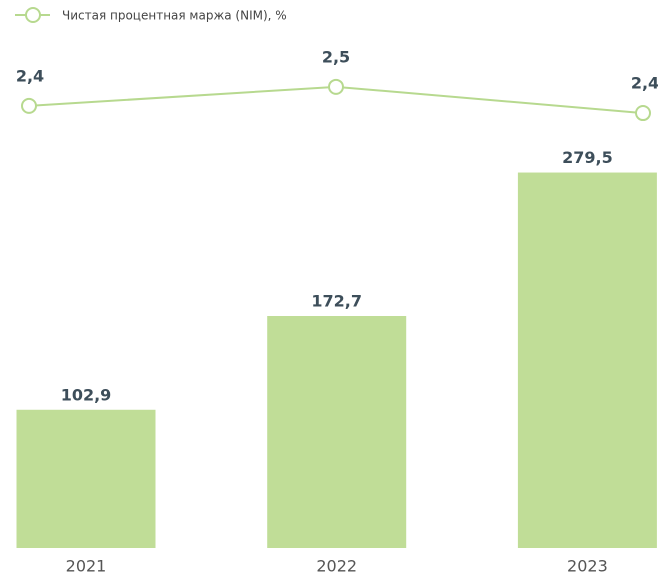 The image size is (658, 576). Describe the element at coordinates (86, 566) in the screenshot. I see `x-tick-label: 2021` at that location.